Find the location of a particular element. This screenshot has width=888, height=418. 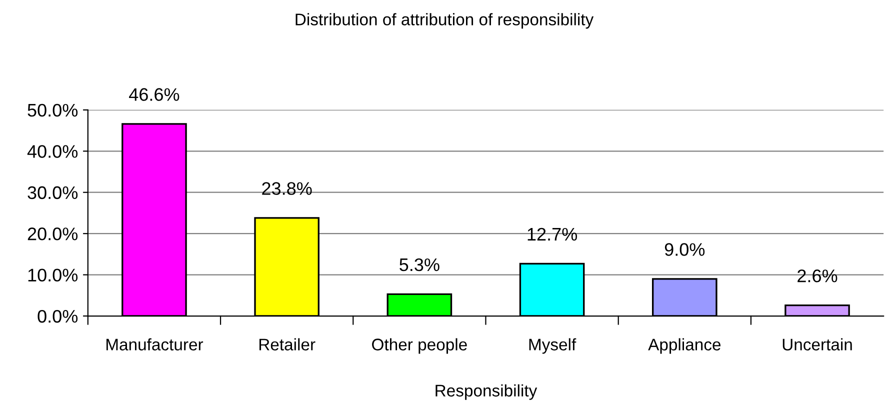

y-tick-label: 40.0% is located at coordinates (52, 151).